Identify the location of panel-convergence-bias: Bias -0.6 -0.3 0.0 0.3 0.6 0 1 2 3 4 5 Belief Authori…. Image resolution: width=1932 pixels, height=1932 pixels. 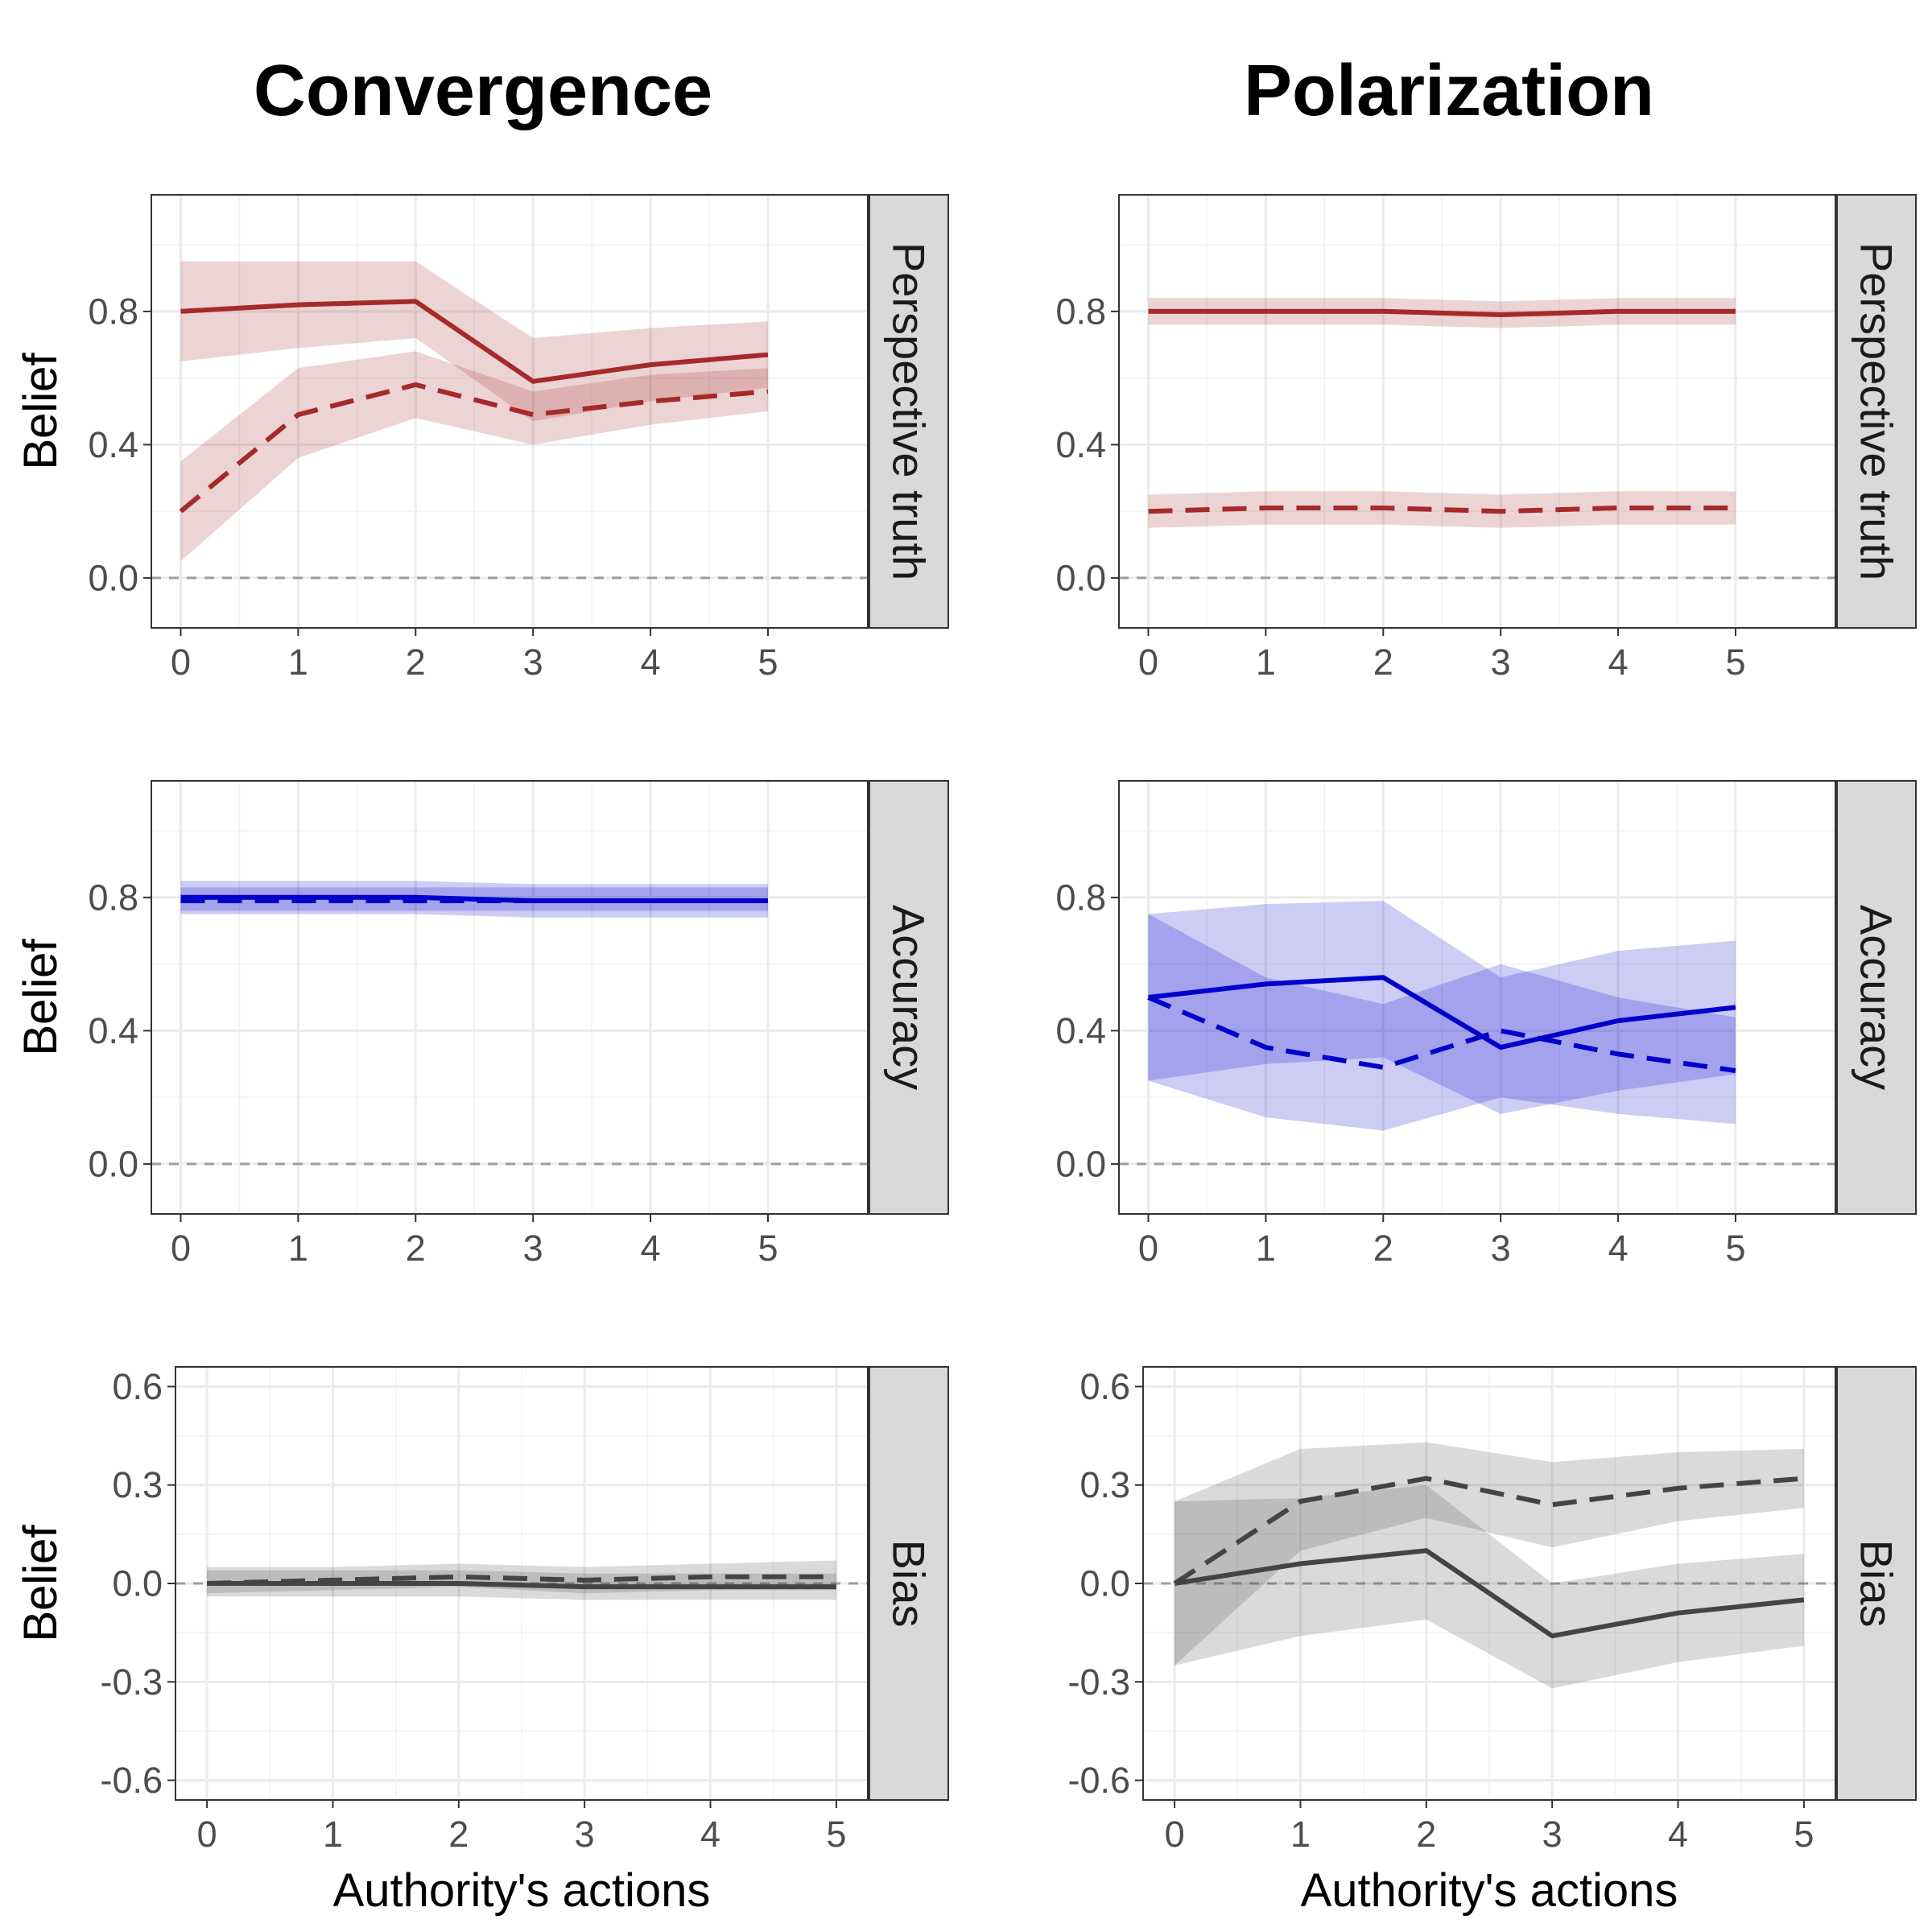
(482, 1641).